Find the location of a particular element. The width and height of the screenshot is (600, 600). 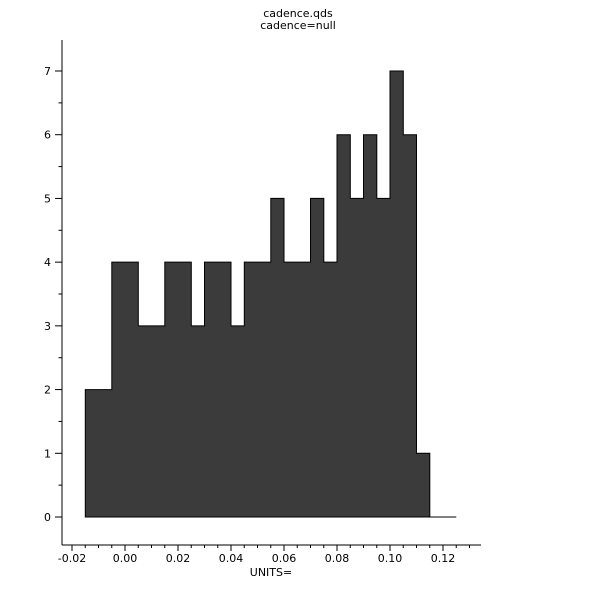

x-tick-label: 0.10 is located at coordinates (390, 558).